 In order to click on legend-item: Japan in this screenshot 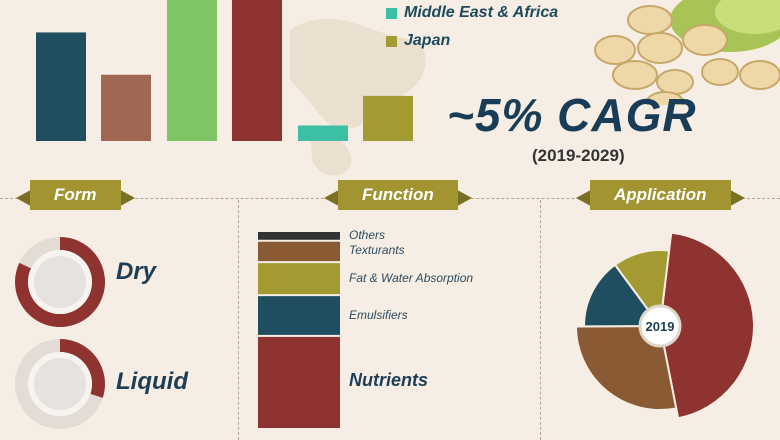, I will do `click(418, 41)`.